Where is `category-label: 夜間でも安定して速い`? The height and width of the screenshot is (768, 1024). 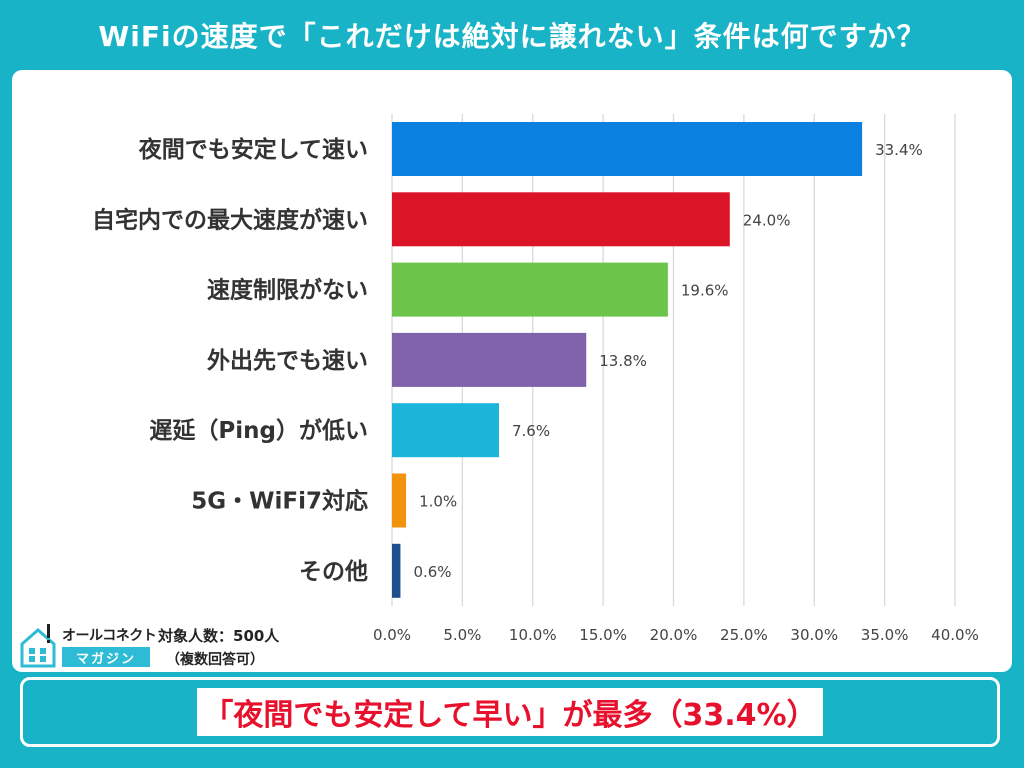
category-label: 夜間でも安定して速い is located at coordinates (253, 149).